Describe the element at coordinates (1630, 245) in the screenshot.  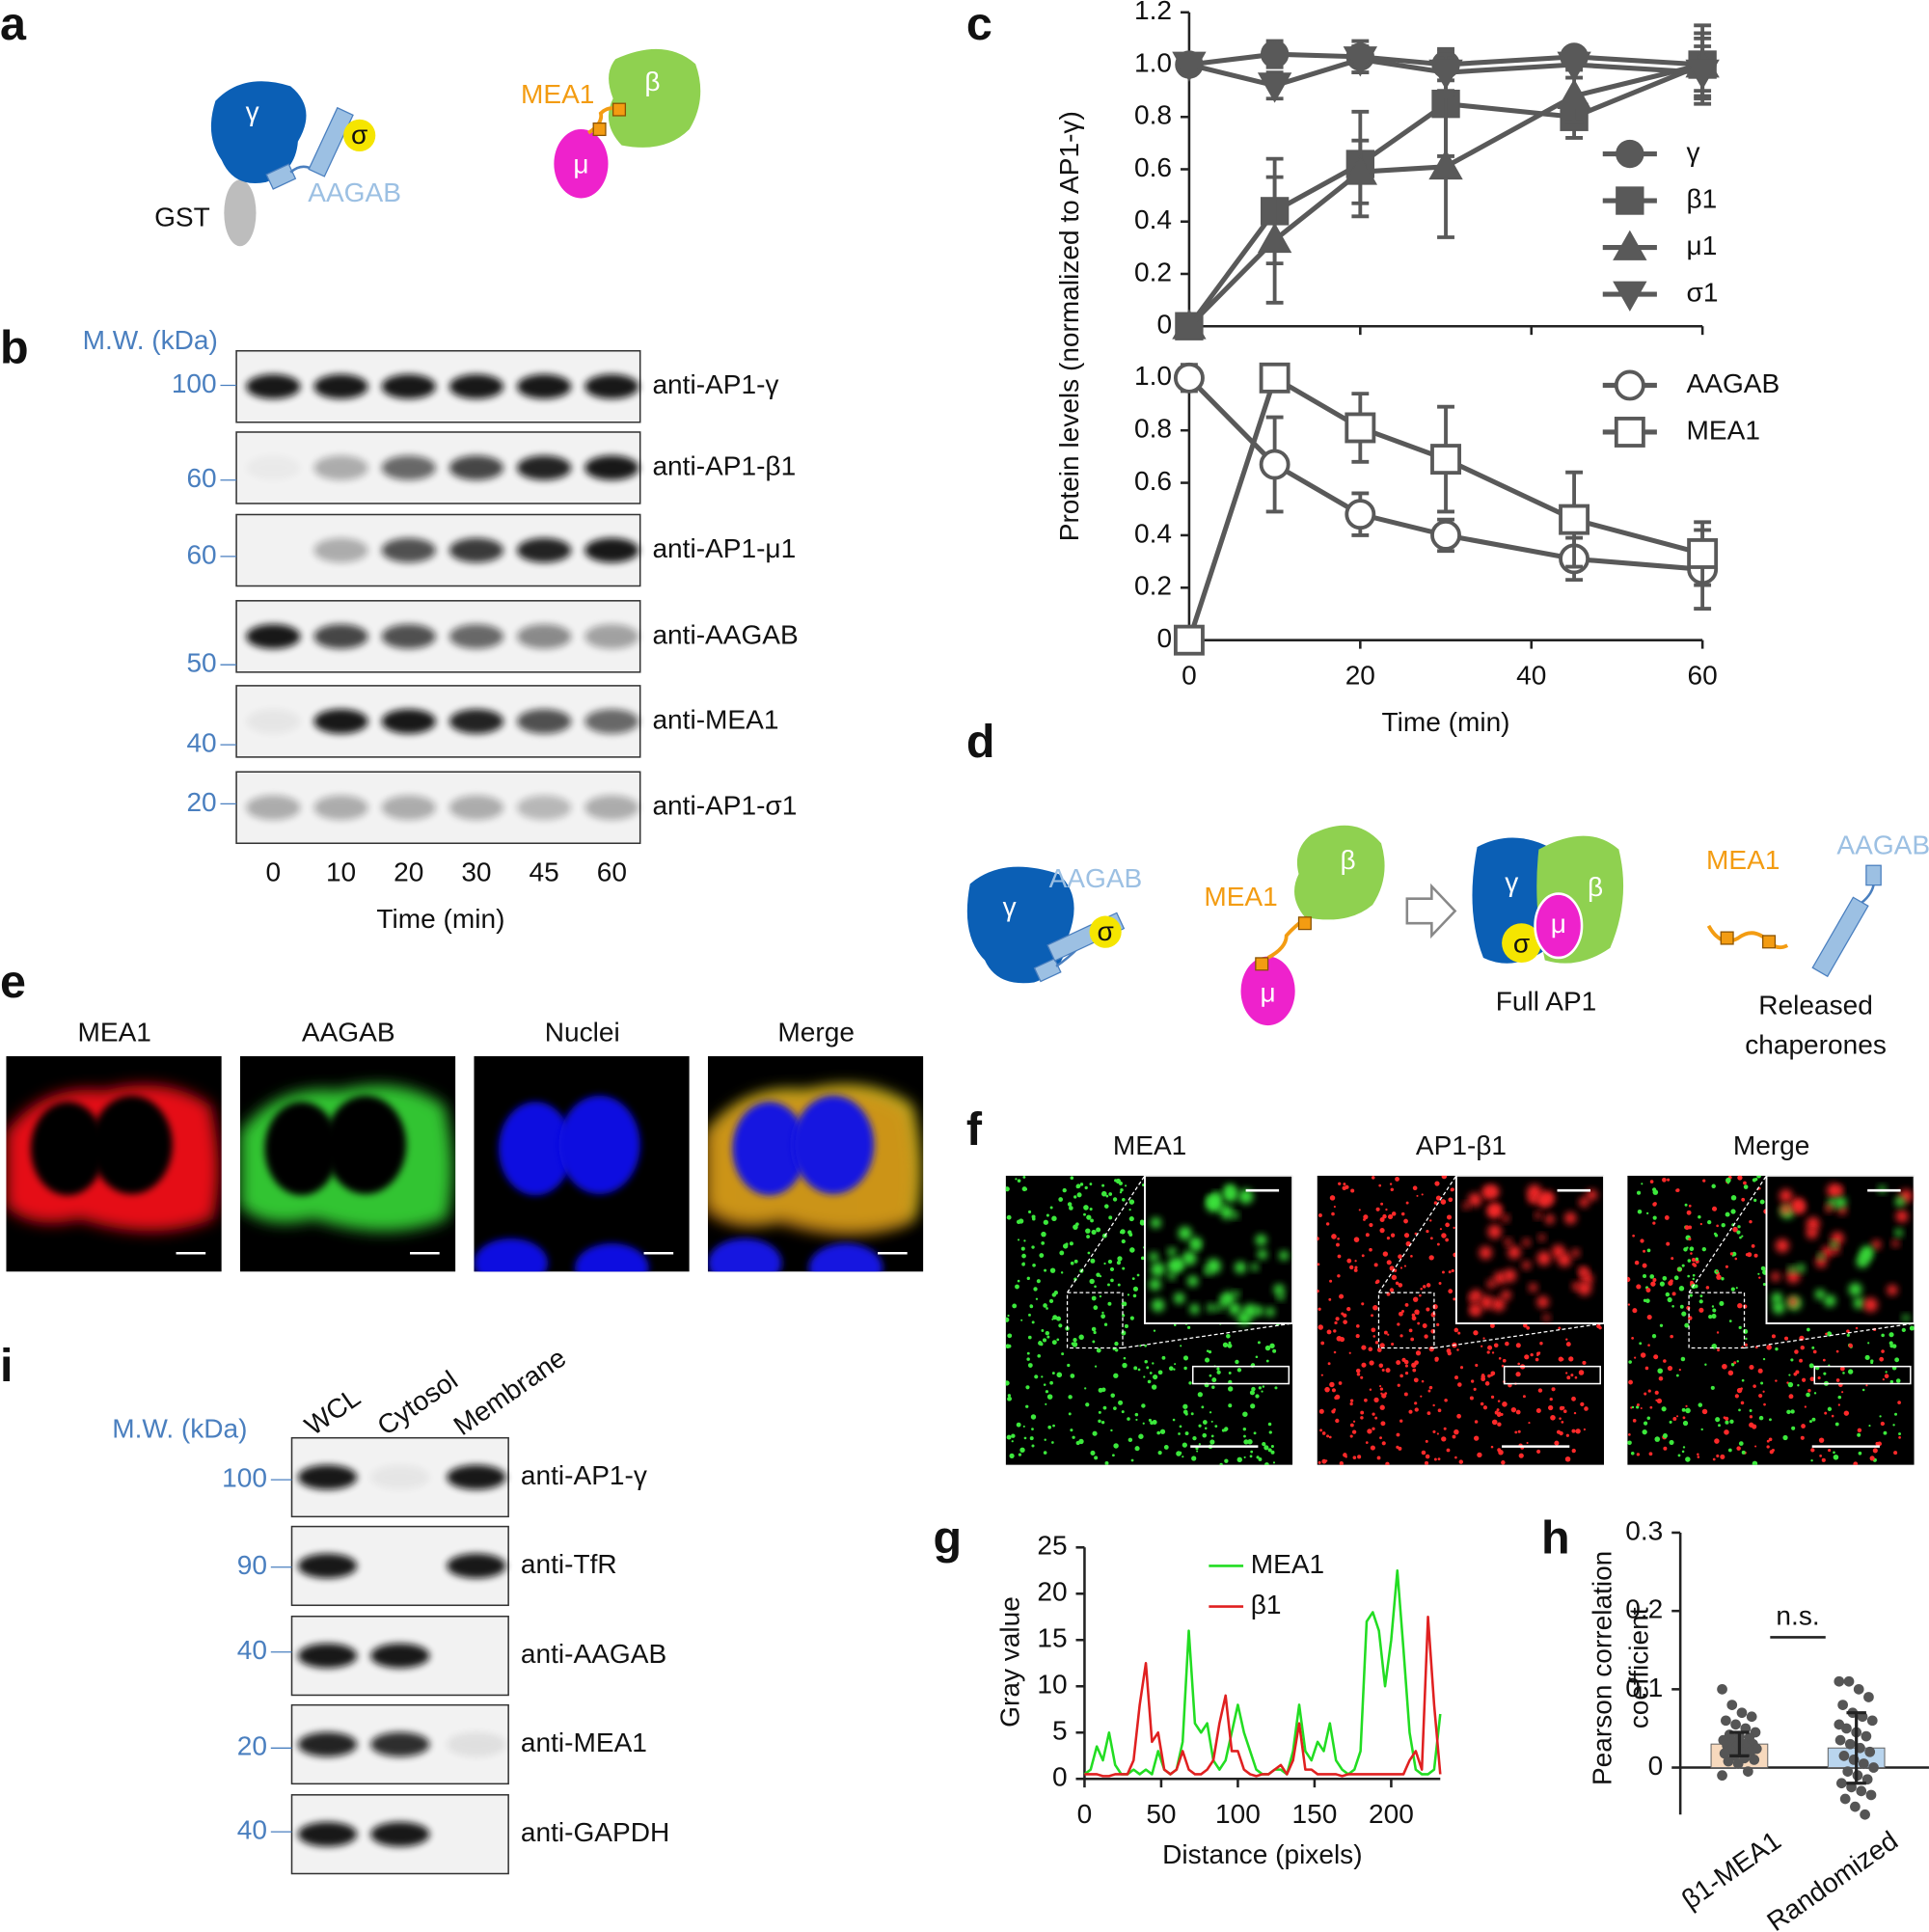
I see `legend-marker` at that location.